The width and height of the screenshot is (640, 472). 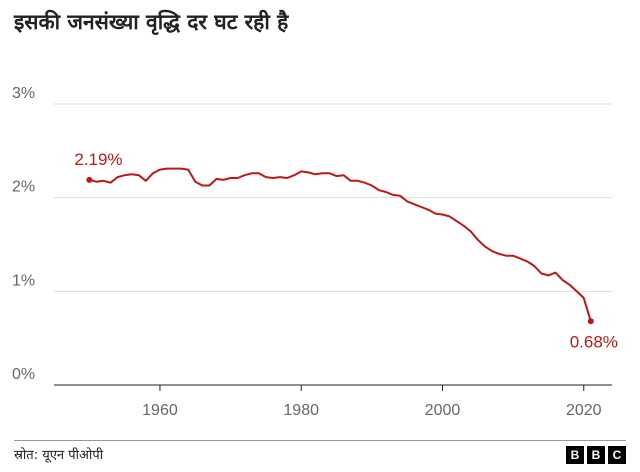 I want to click on bbc-logo: B B C, so click(x=596, y=455).